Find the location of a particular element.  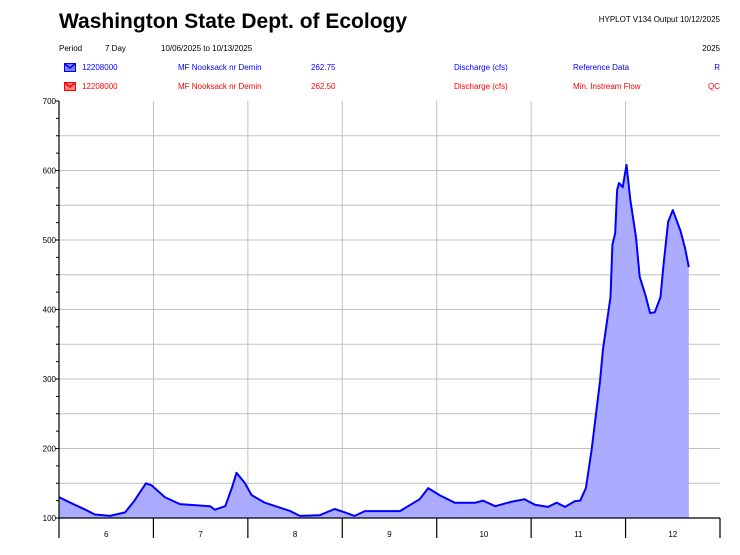

y-tick-label: 700 is located at coordinates (50, 101).